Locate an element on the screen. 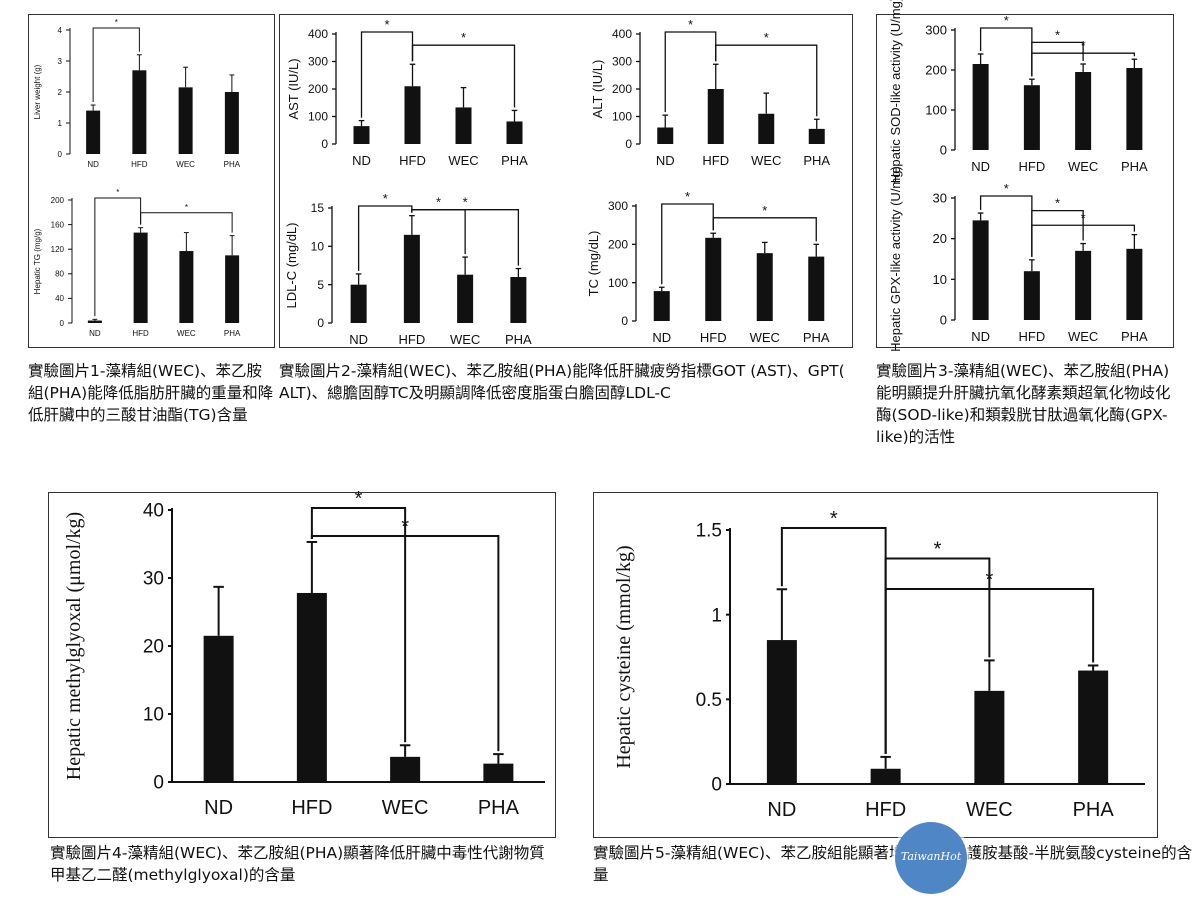  y-tick-label: 1 is located at coordinates (60, 123).